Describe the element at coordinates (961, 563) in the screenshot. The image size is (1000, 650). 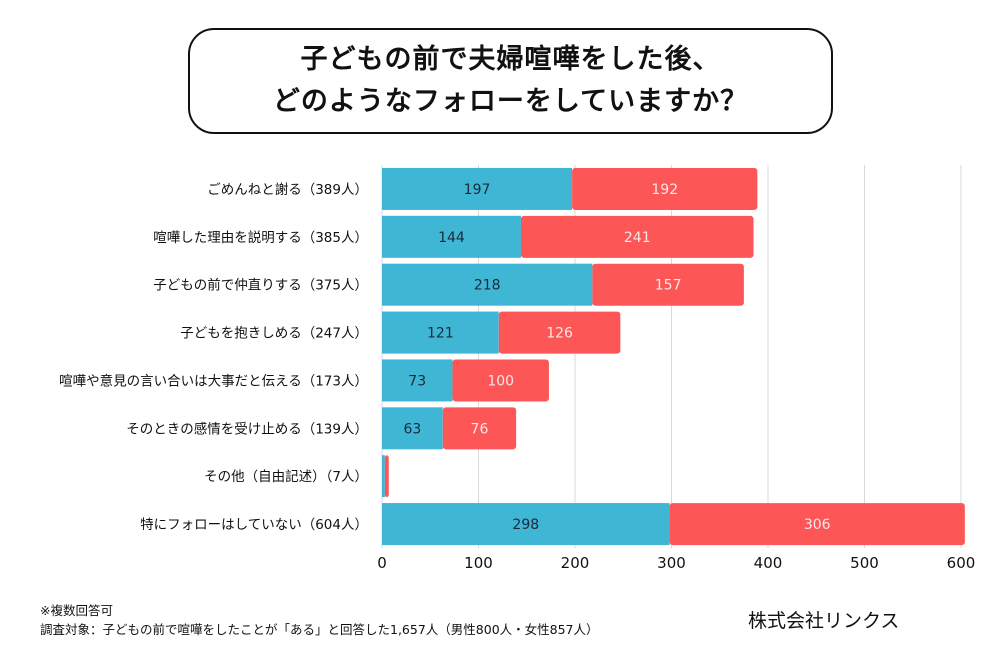
I see `x-tick-label: 600` at that location.